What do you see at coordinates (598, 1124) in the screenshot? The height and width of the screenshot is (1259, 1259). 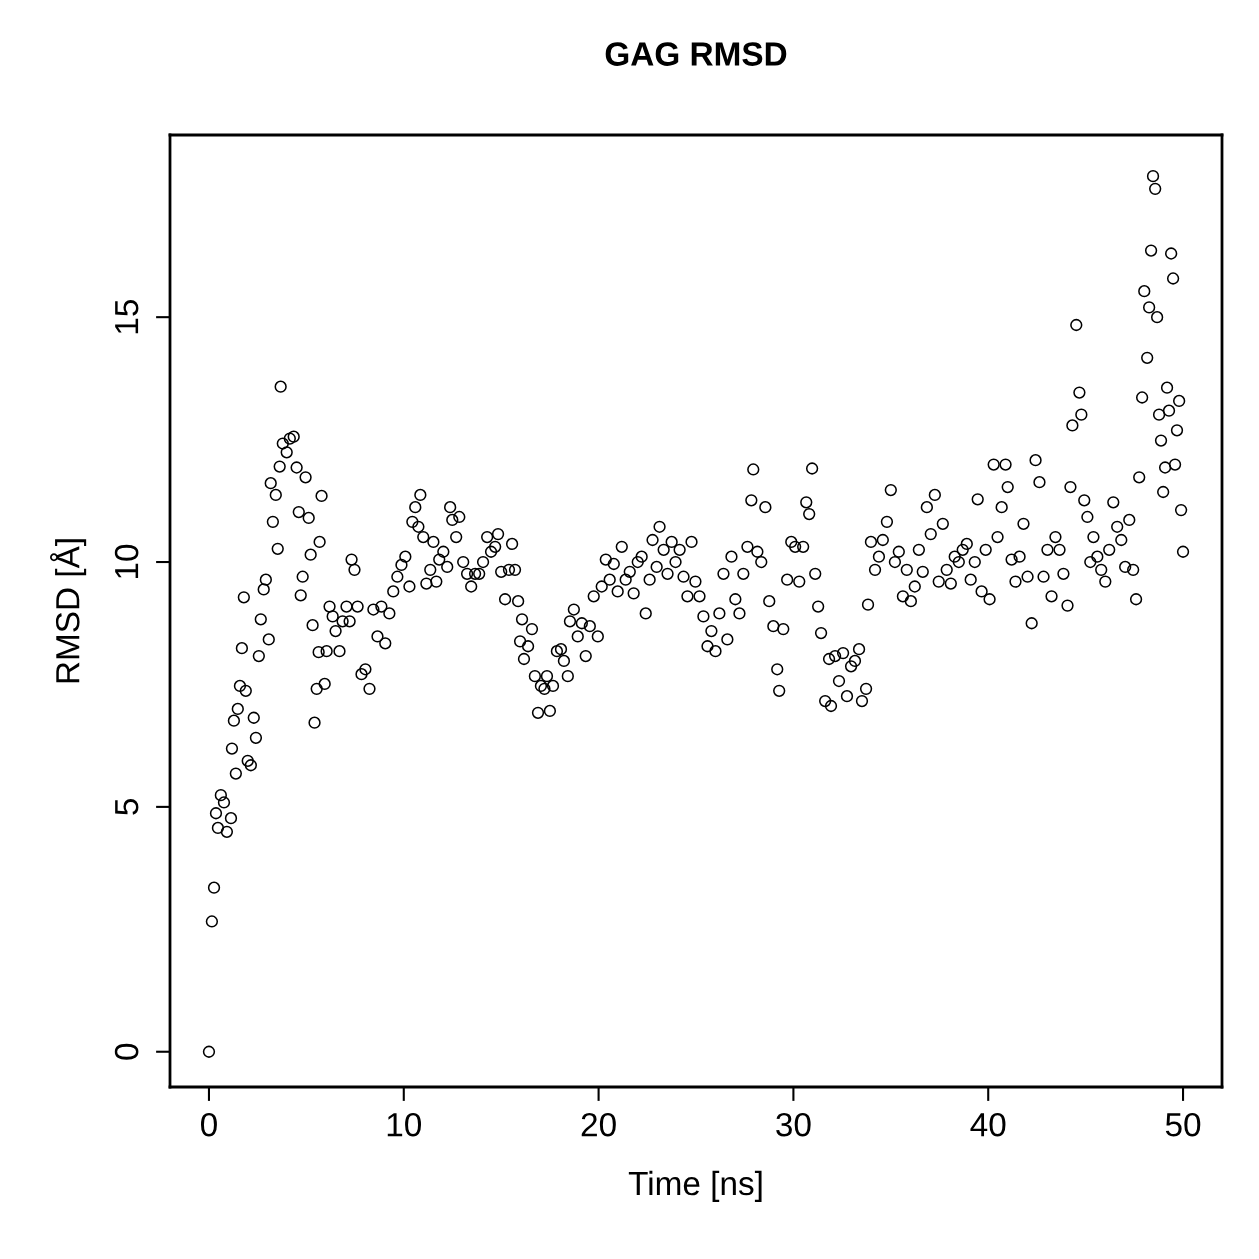 I see `x-tick-label: 20` at bounding box center [598, 1124].